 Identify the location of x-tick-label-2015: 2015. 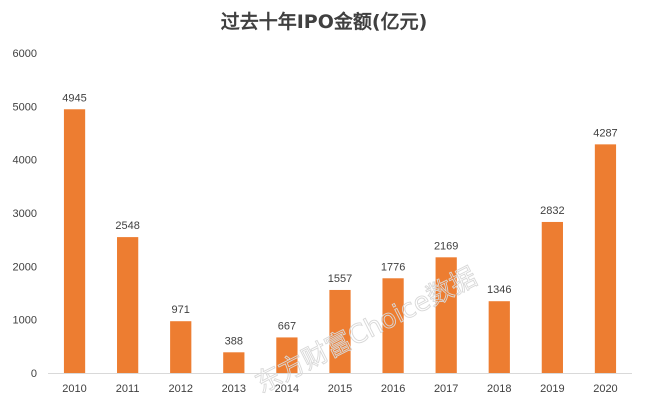
(340, 389).